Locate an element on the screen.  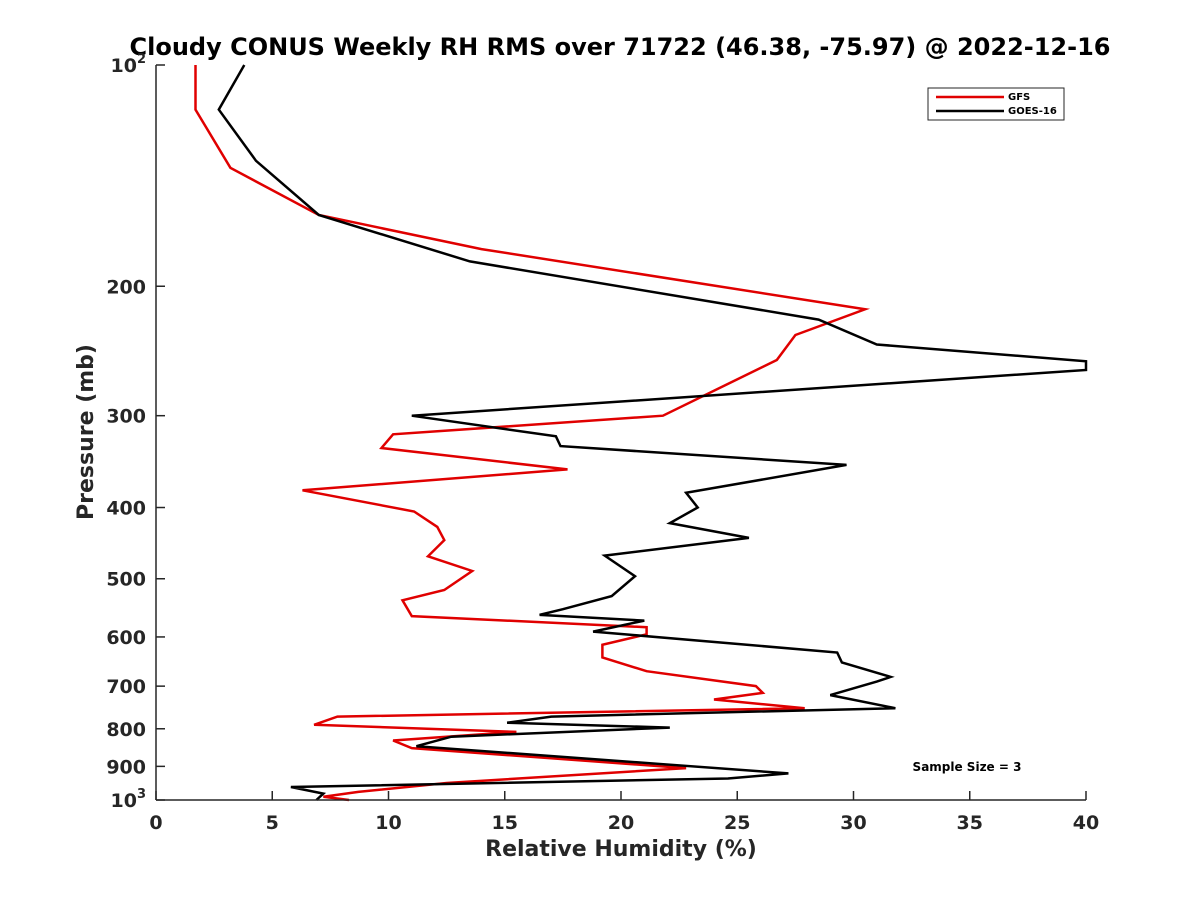
x-tick-label: 35 is located at coordinates (970, 823).